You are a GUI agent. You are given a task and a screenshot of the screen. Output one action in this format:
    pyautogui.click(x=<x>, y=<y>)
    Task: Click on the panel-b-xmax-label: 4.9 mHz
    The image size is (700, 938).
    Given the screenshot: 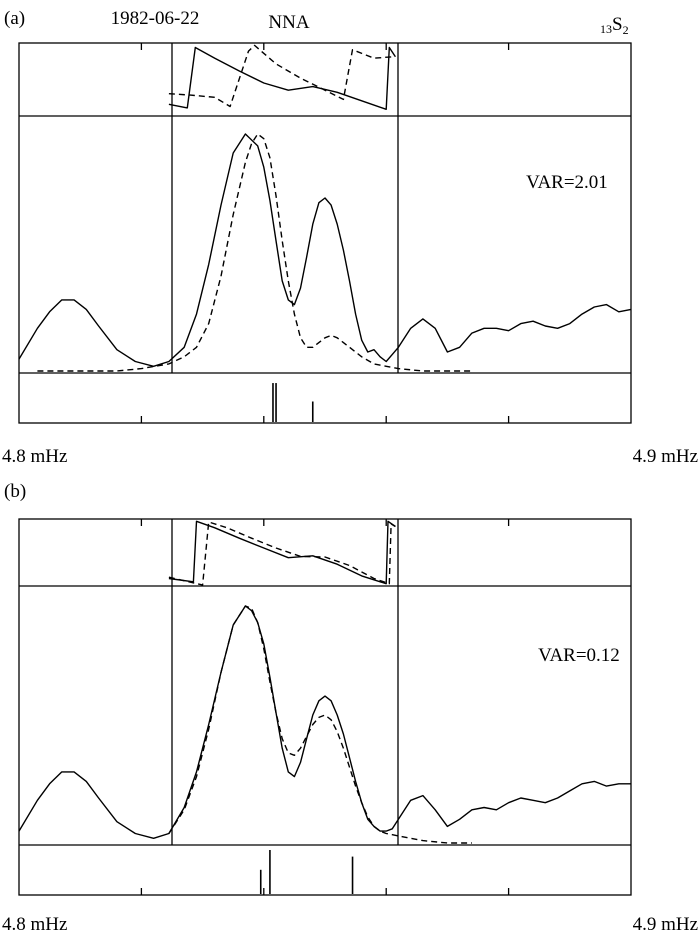 What is the action you would take?
    pyautogui.click(x=665, y=924)
    